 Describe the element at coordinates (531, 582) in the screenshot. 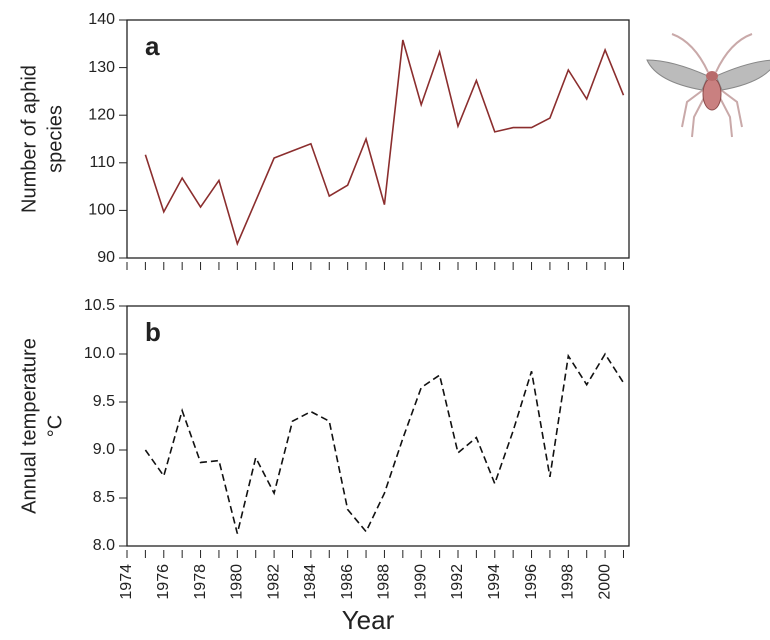

I see `x-tick-label: 1996` at that location.